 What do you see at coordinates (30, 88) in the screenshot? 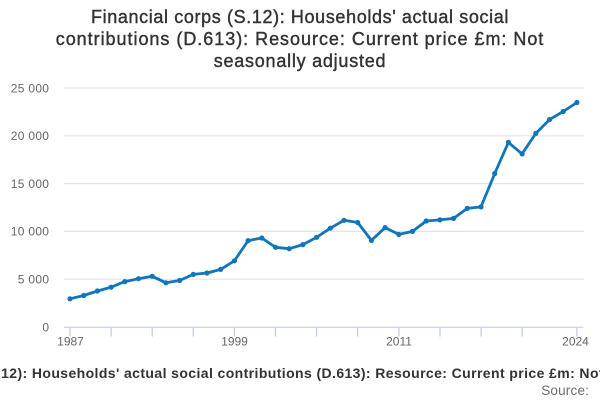
I see `svg-text: 25 000` at bounding box center [30, 88].